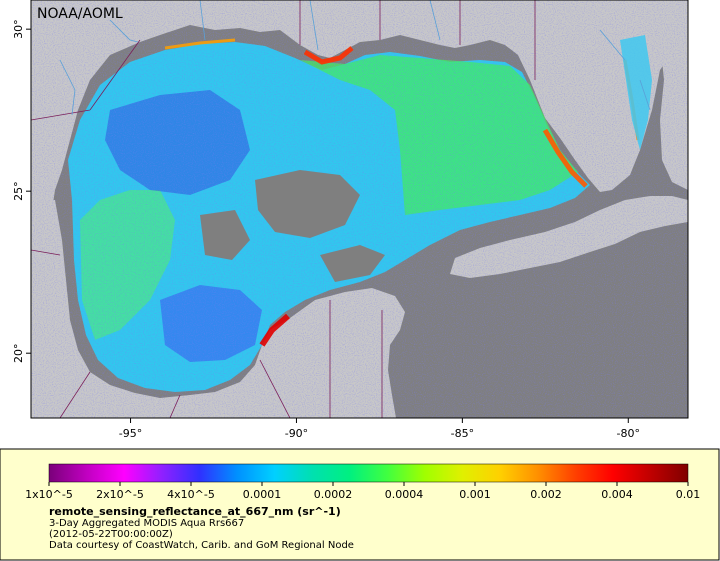 This screenshot has width=720, height=561. Describe the element at coordinates (404, 494) in the screenshot. I see `colorbar-tick-label: 0.0004` at that location.